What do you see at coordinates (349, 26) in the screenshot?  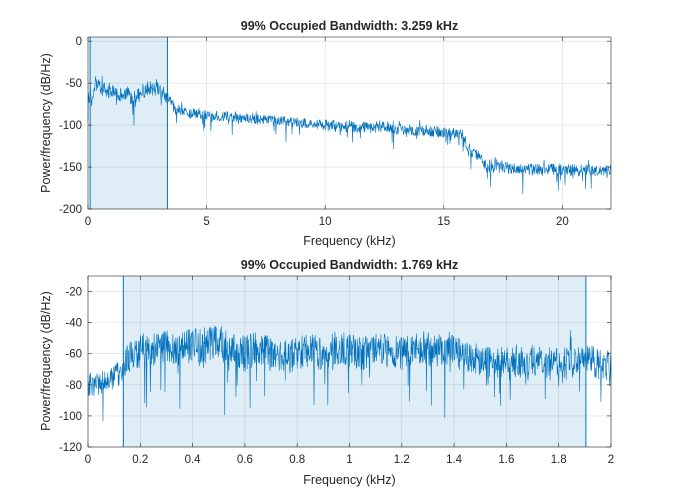 I see `top-chart-title: 99% Occupied Bandwidth: 3.259 kHz` at bounding box center [349, 26].